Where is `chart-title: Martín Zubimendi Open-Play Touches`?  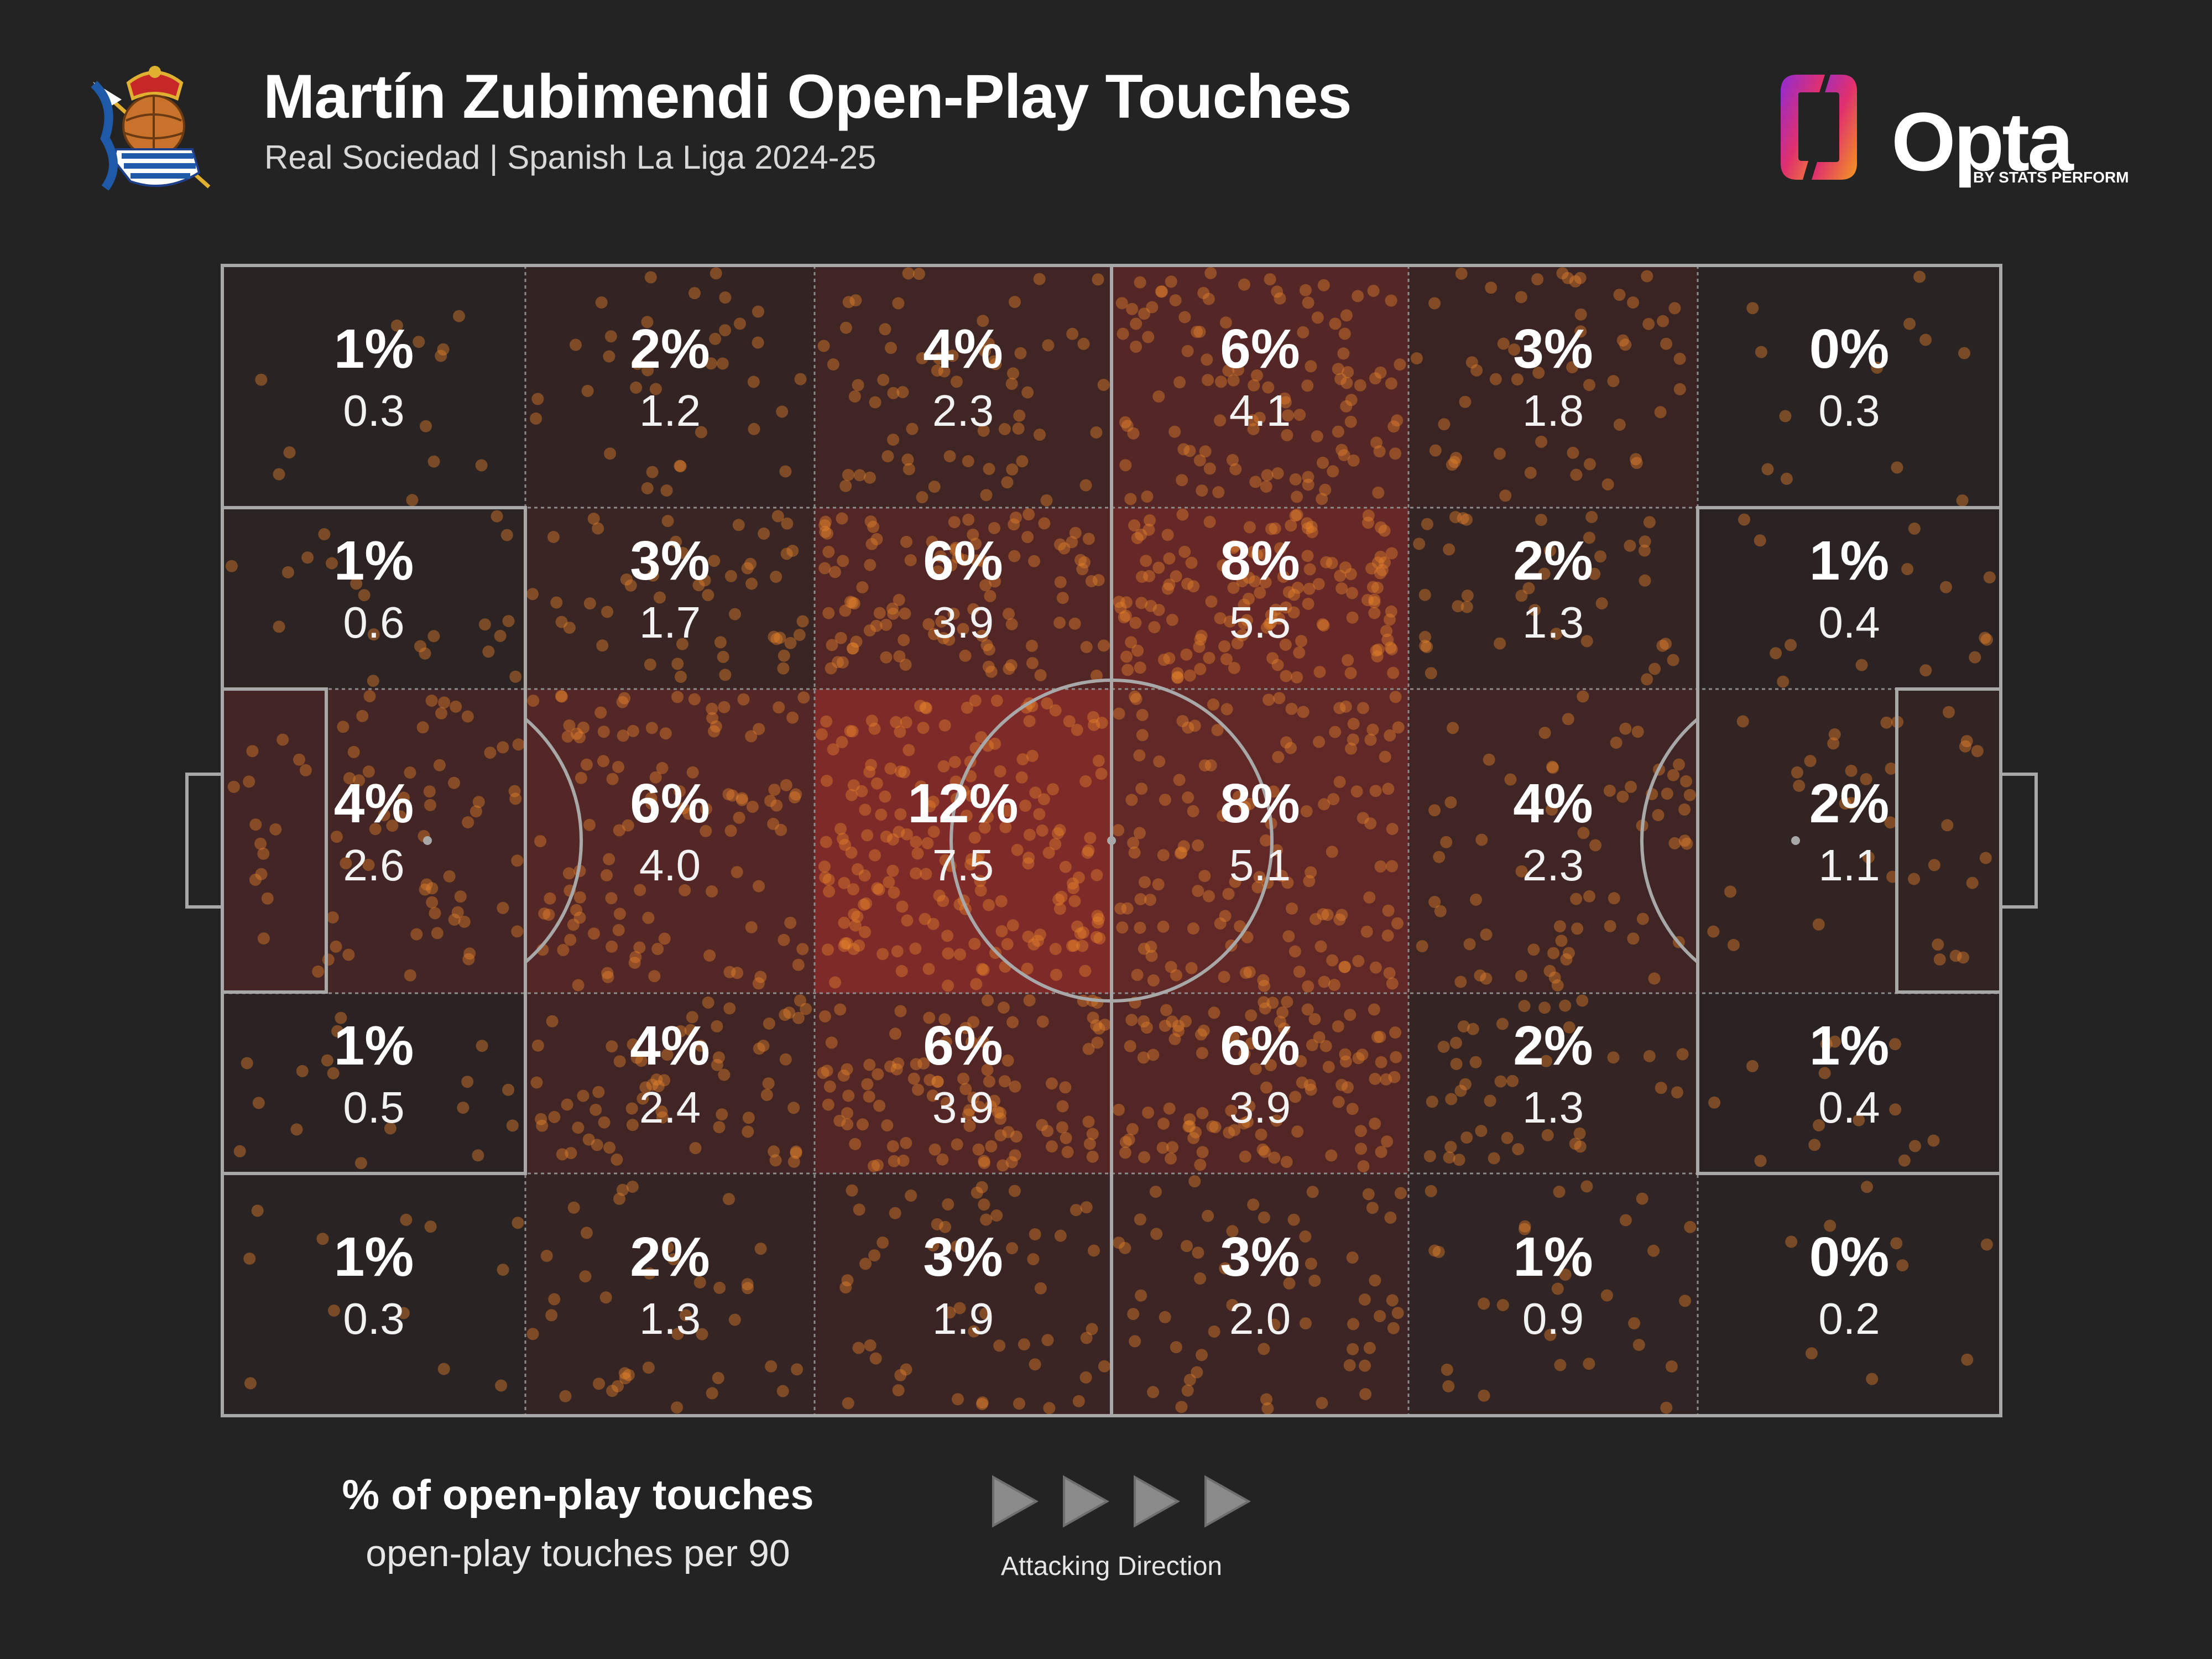
chart-title: Martín Zubimendi Open-Play Touches is located at coordinates (808, 96).